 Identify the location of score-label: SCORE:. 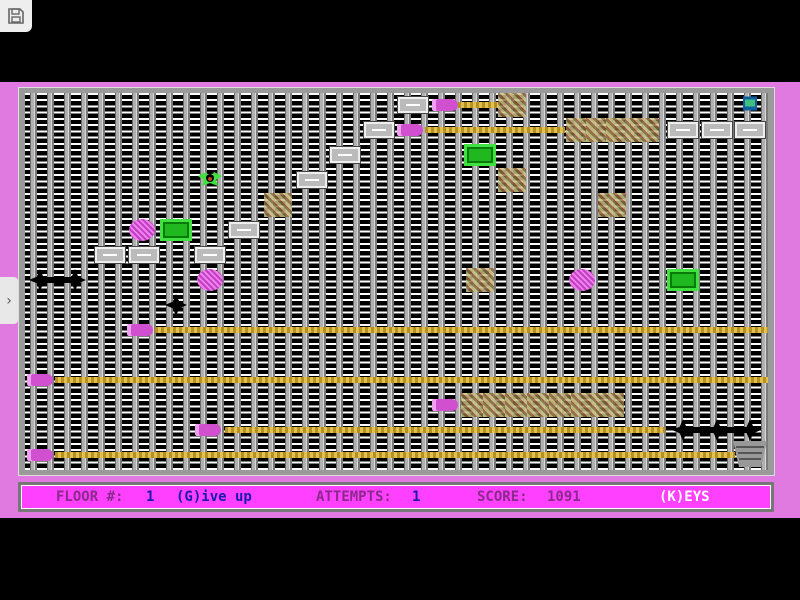
(502, 497).